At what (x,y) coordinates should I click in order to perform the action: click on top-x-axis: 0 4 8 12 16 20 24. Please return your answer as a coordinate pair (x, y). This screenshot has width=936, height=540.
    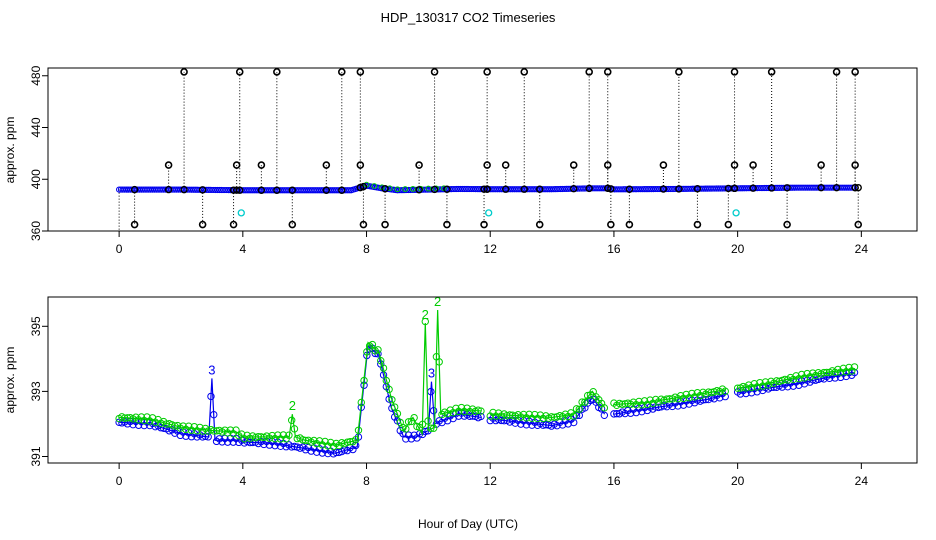
    Looking at the image, I should click on (492, 243).